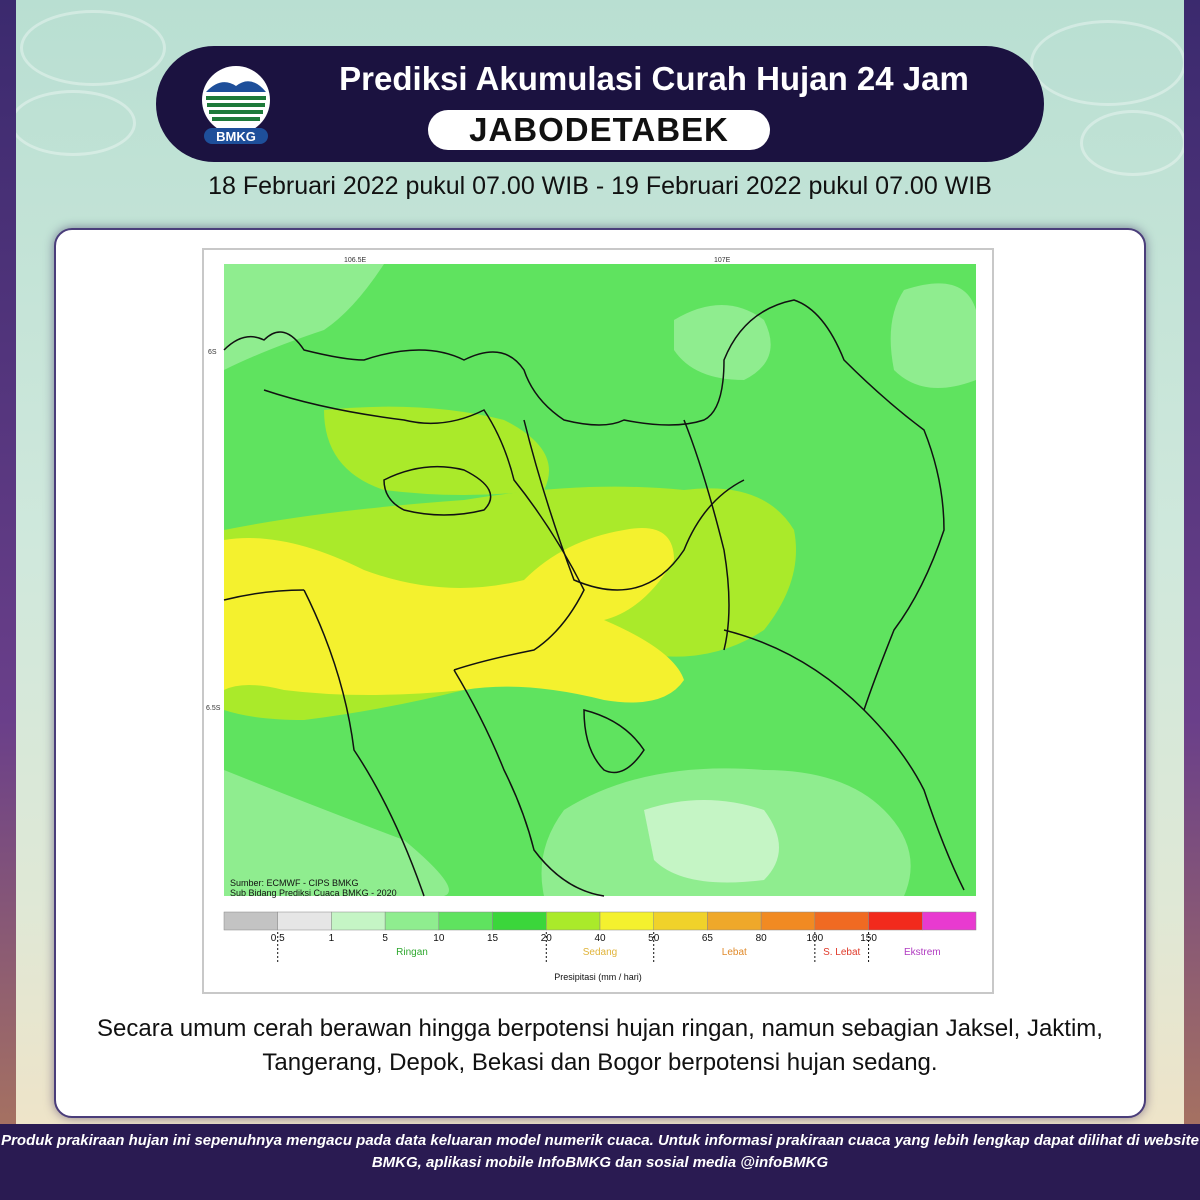  Describe the element at coordinates (8, 600) in the screenshot. I see `side-border-left` at that location.